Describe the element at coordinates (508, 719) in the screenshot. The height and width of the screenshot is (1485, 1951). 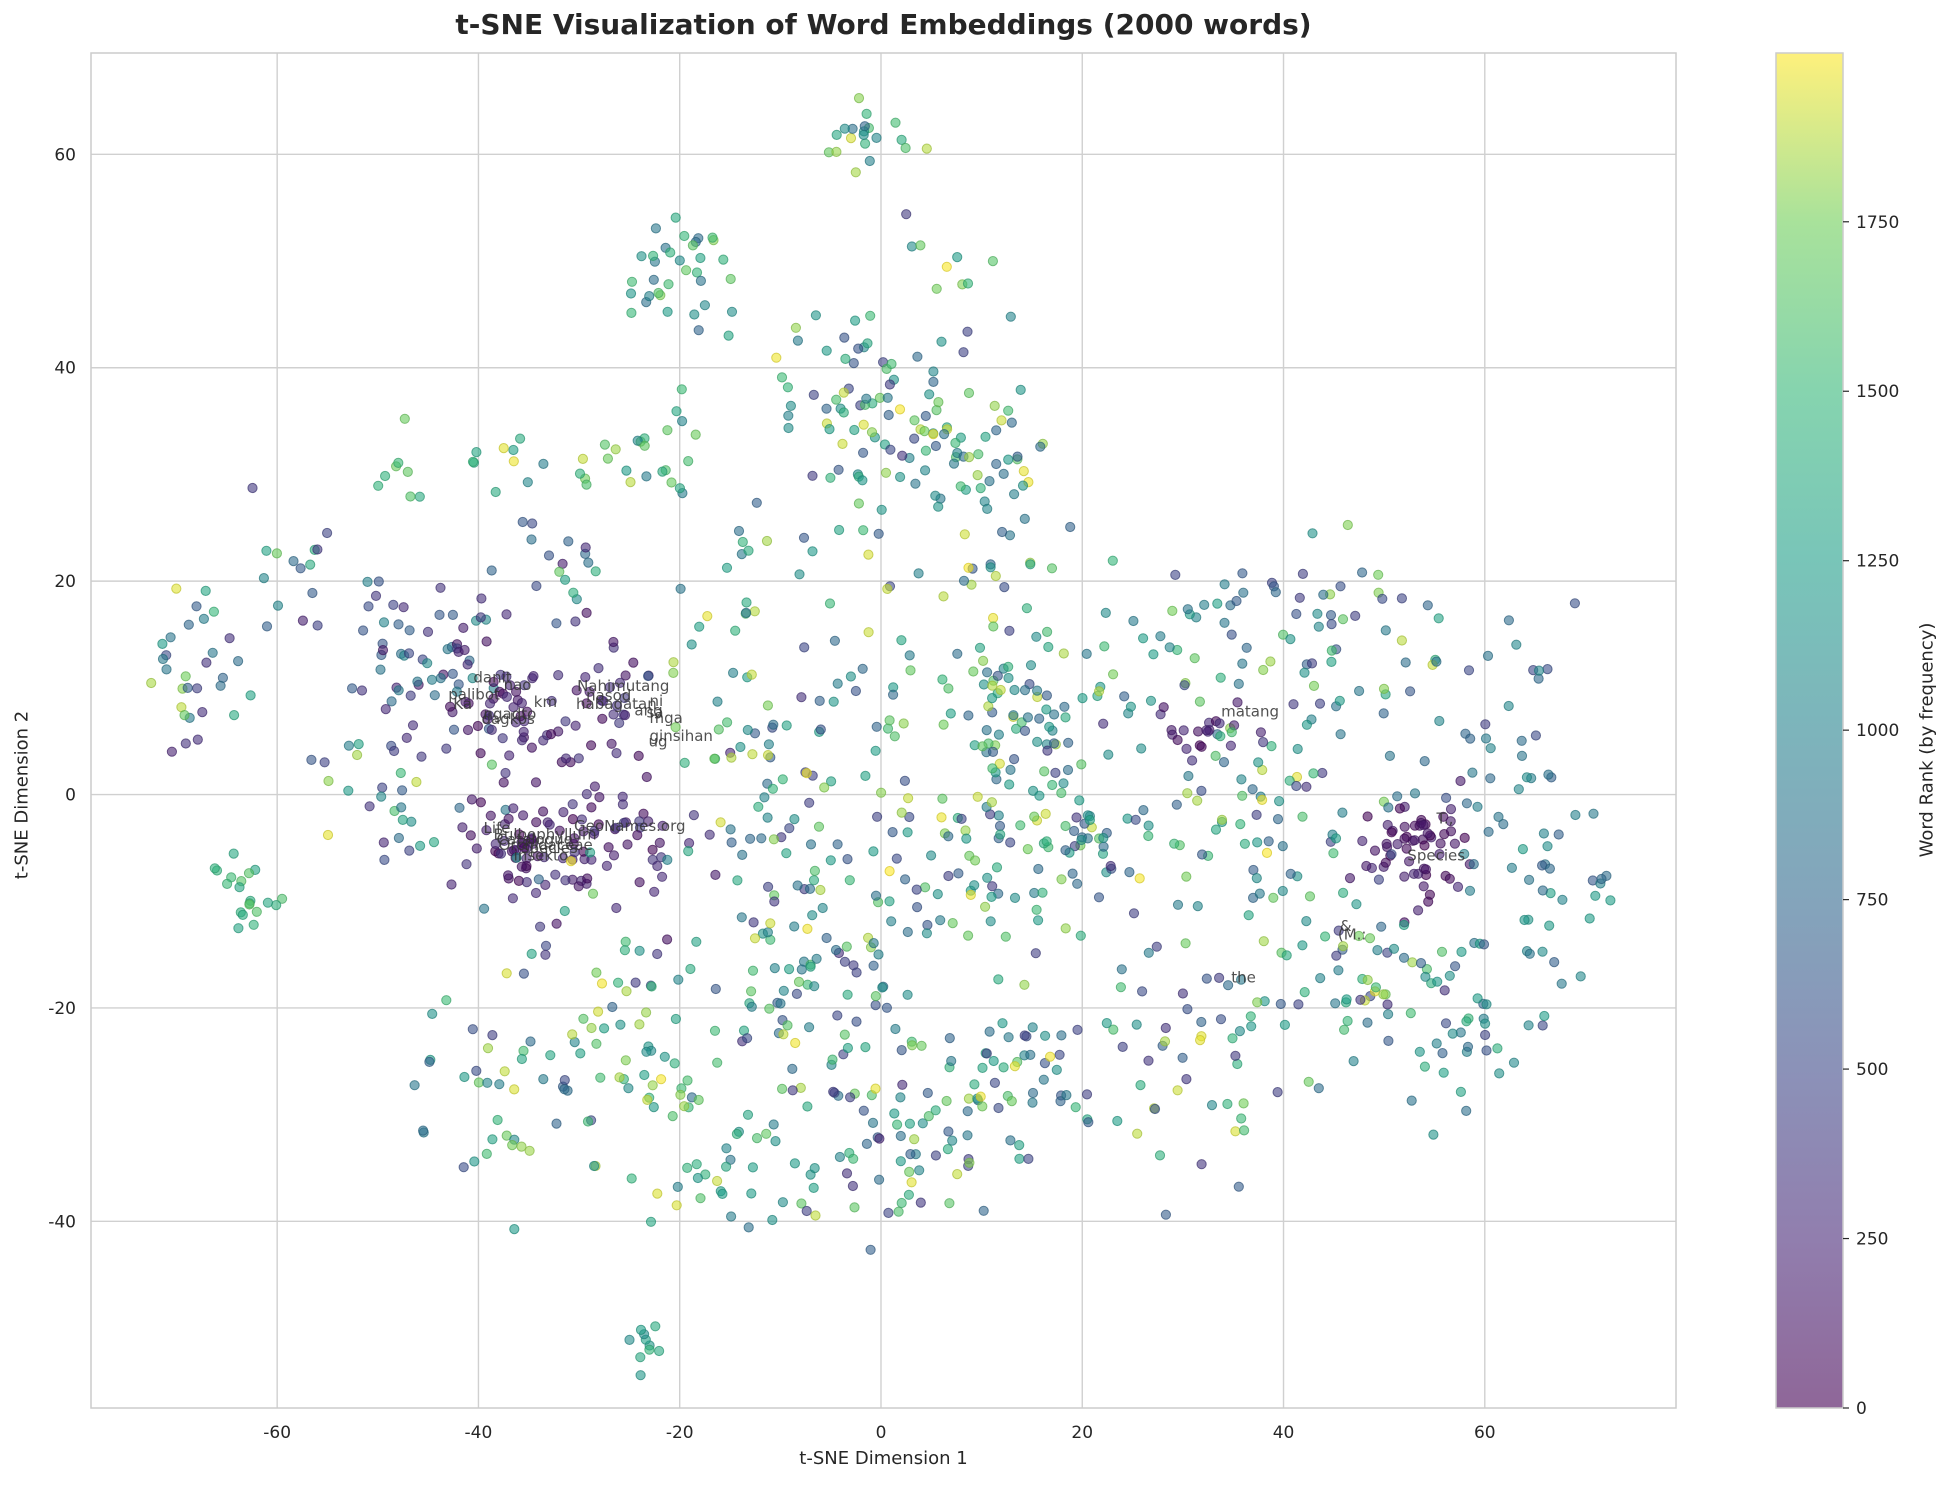
I see `word-label: dagkos` at that location.